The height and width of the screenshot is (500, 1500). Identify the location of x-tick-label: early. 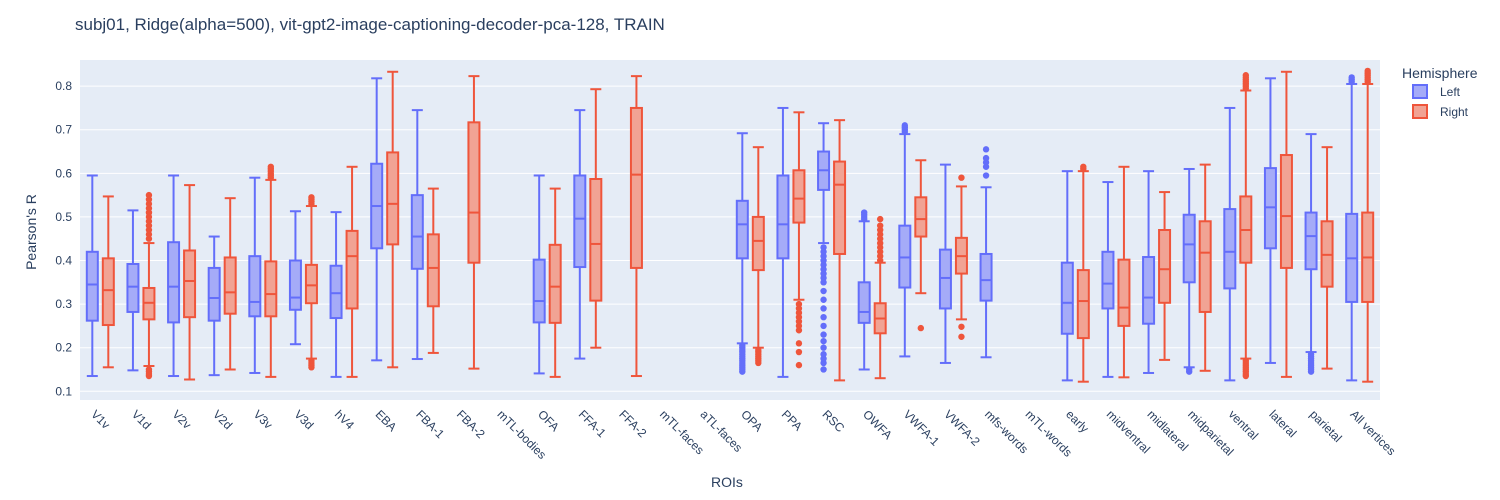
(1077, 421).